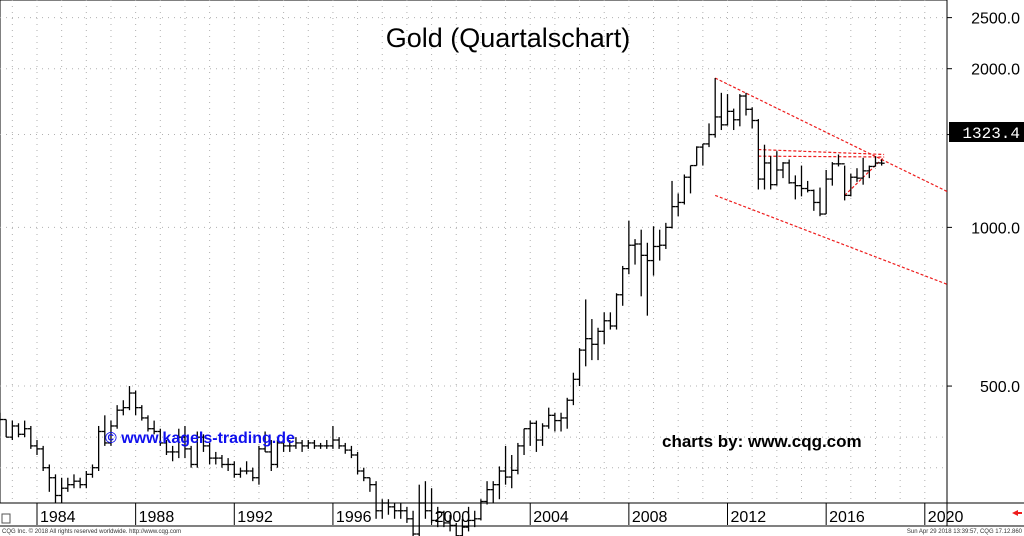 This screenshot has width=1024, height=536. Describe the element at coordinates (965, 532) in the screenshot. I see `timestamp-footer: Sun Apr 29 2018 13:39:57, CQG 17.12.860` at that location.